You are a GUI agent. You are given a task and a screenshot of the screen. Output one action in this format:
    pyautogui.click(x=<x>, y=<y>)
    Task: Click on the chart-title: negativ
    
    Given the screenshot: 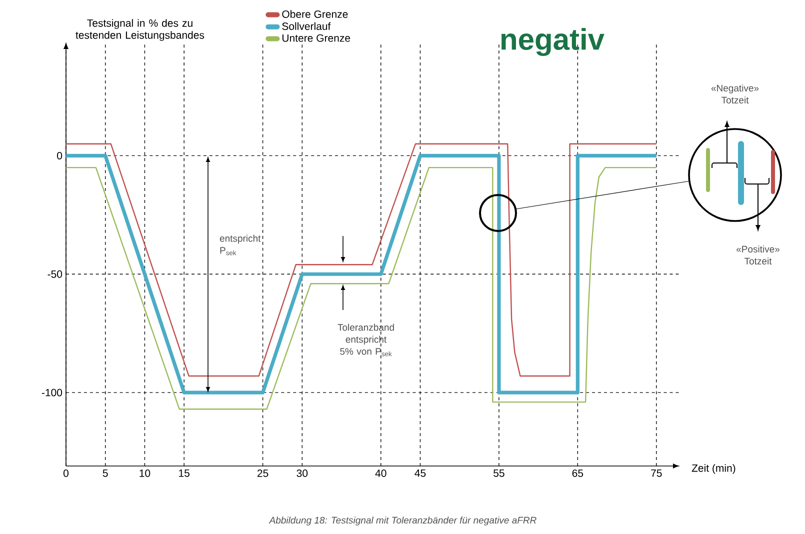 What is the action you would take?
    pyautogui.click(x=552, y=42)
    